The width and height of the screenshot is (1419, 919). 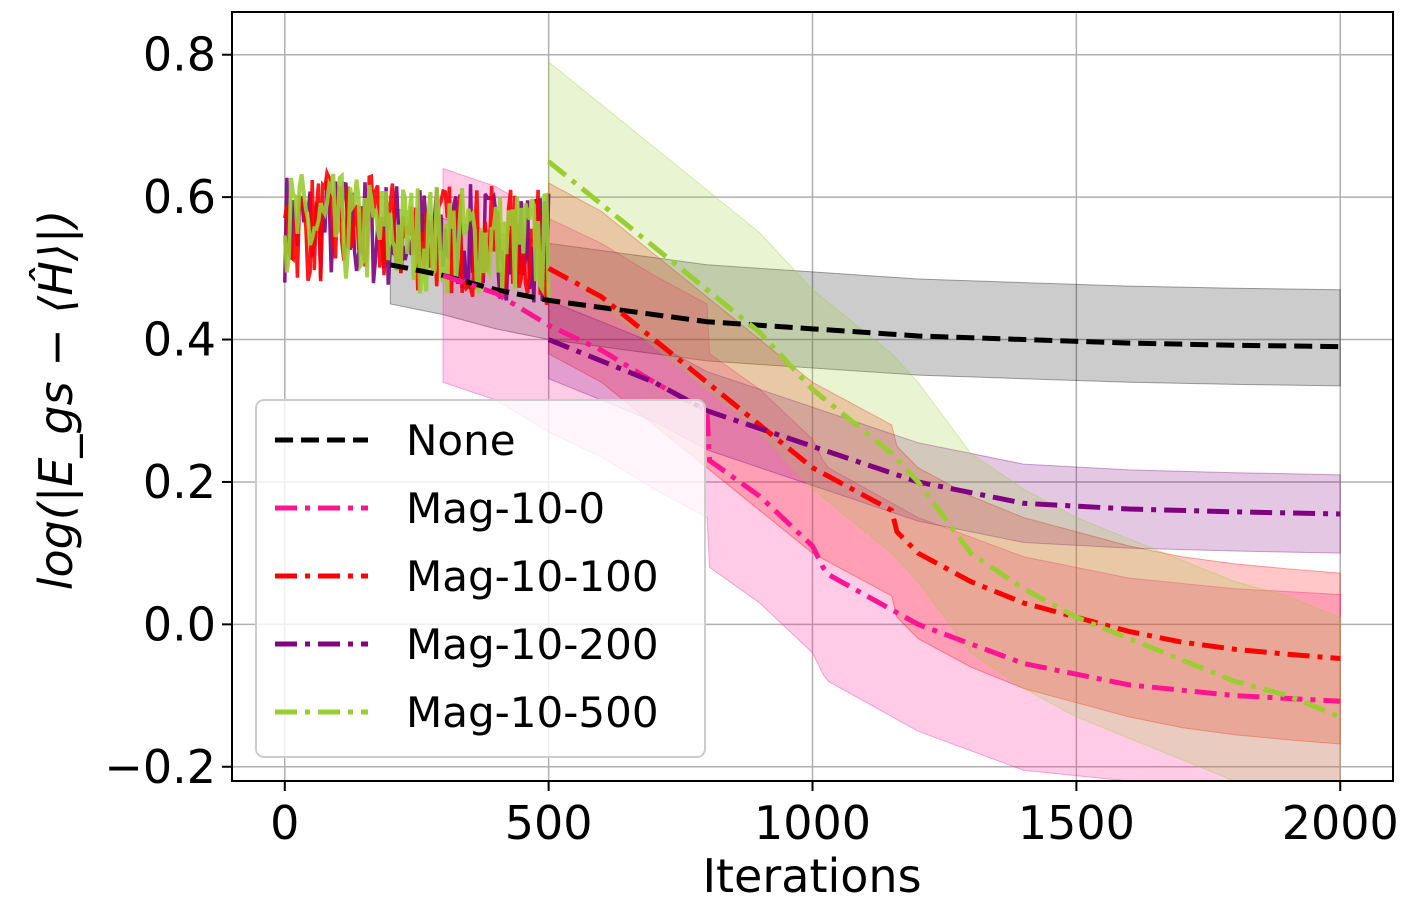 What do you see at coordinates (532, 576) in the screenshot?
I see `legend-label: Mag-10-100` at bounding box center [532, 576].